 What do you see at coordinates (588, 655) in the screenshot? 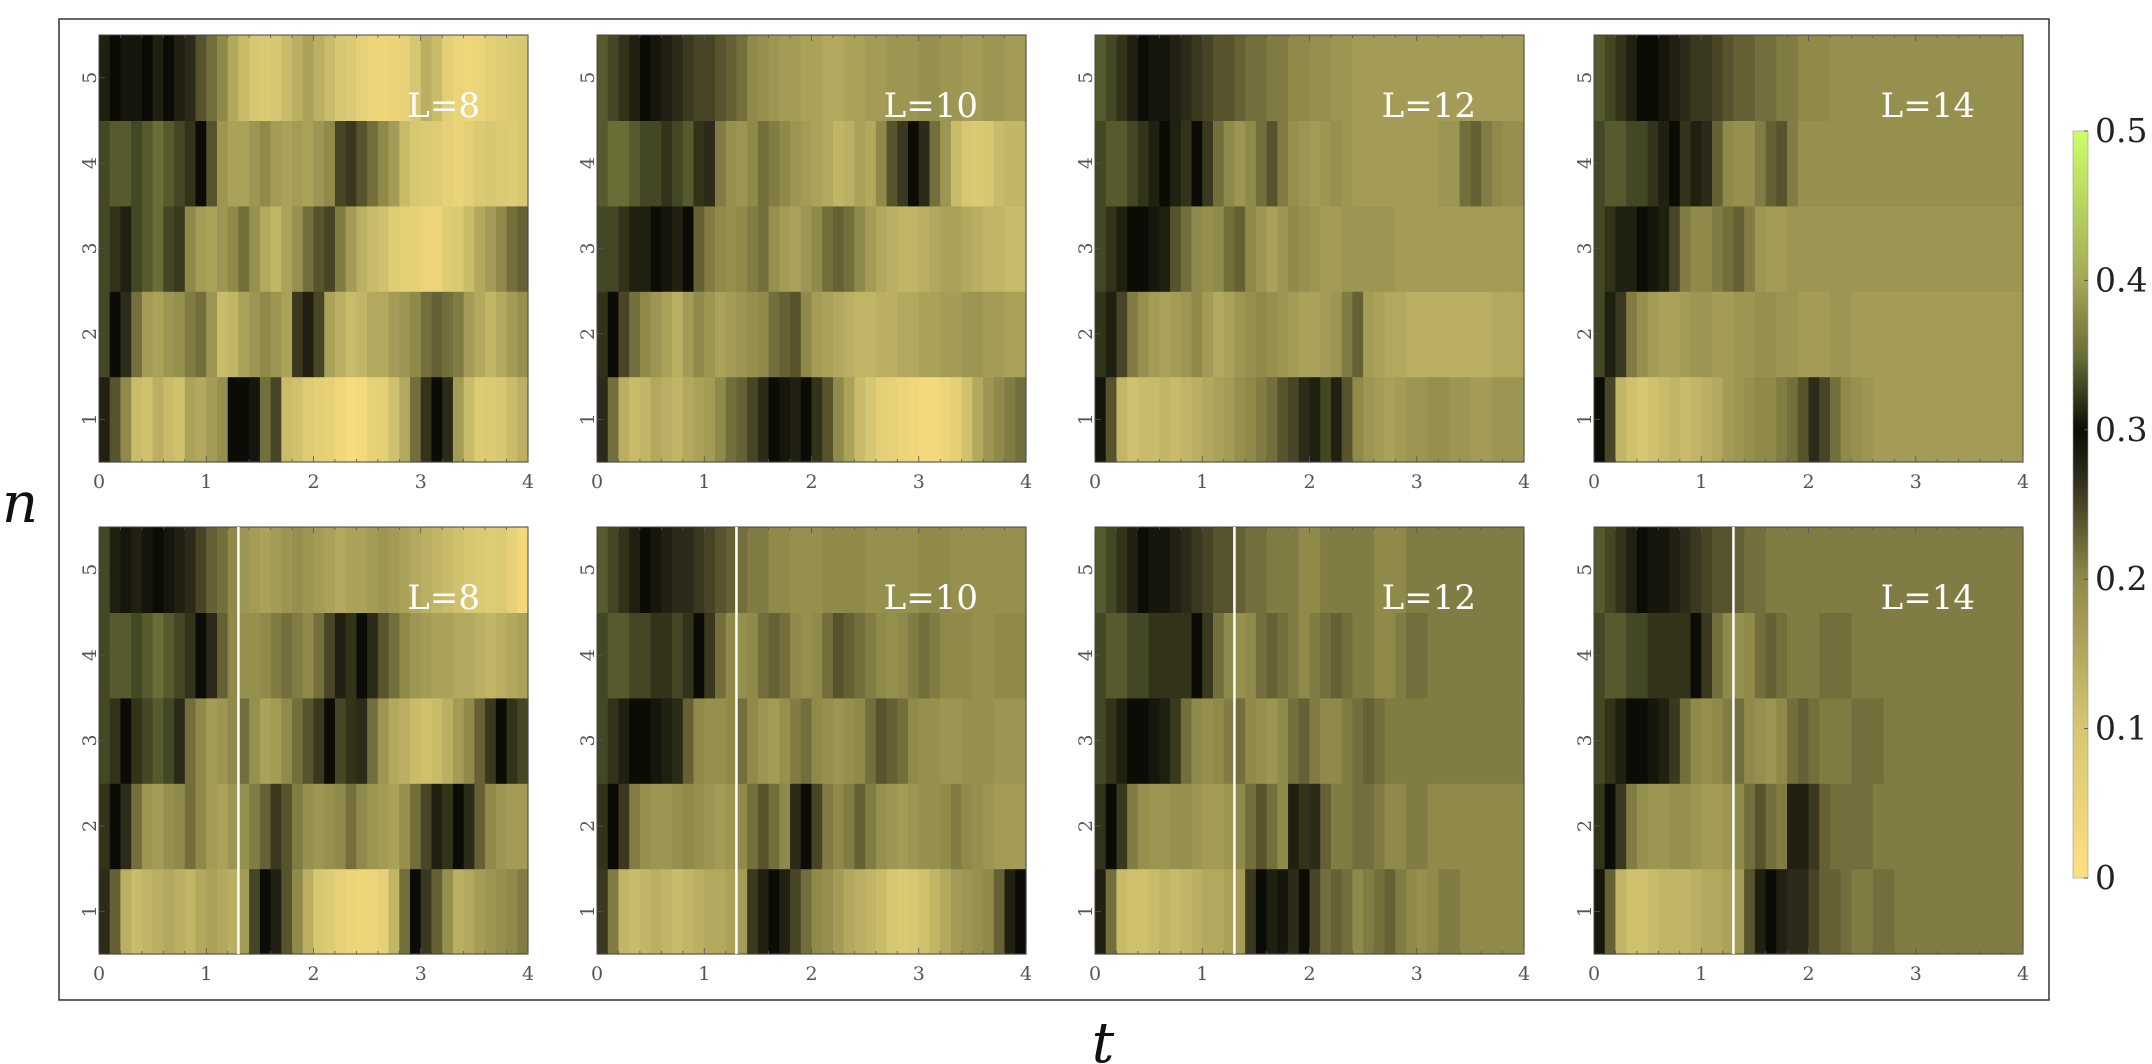
I see `y-tick-label: 4` at bounding box center [588, 655].